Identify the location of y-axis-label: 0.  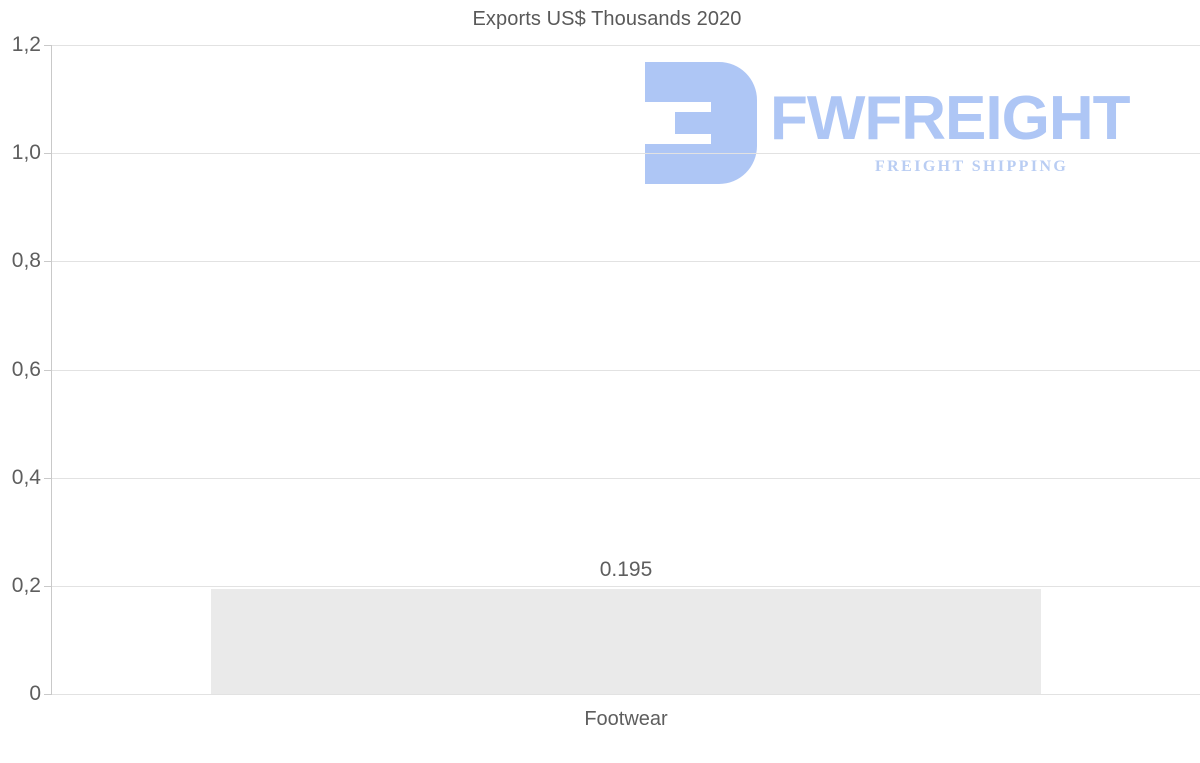
(35, 693).